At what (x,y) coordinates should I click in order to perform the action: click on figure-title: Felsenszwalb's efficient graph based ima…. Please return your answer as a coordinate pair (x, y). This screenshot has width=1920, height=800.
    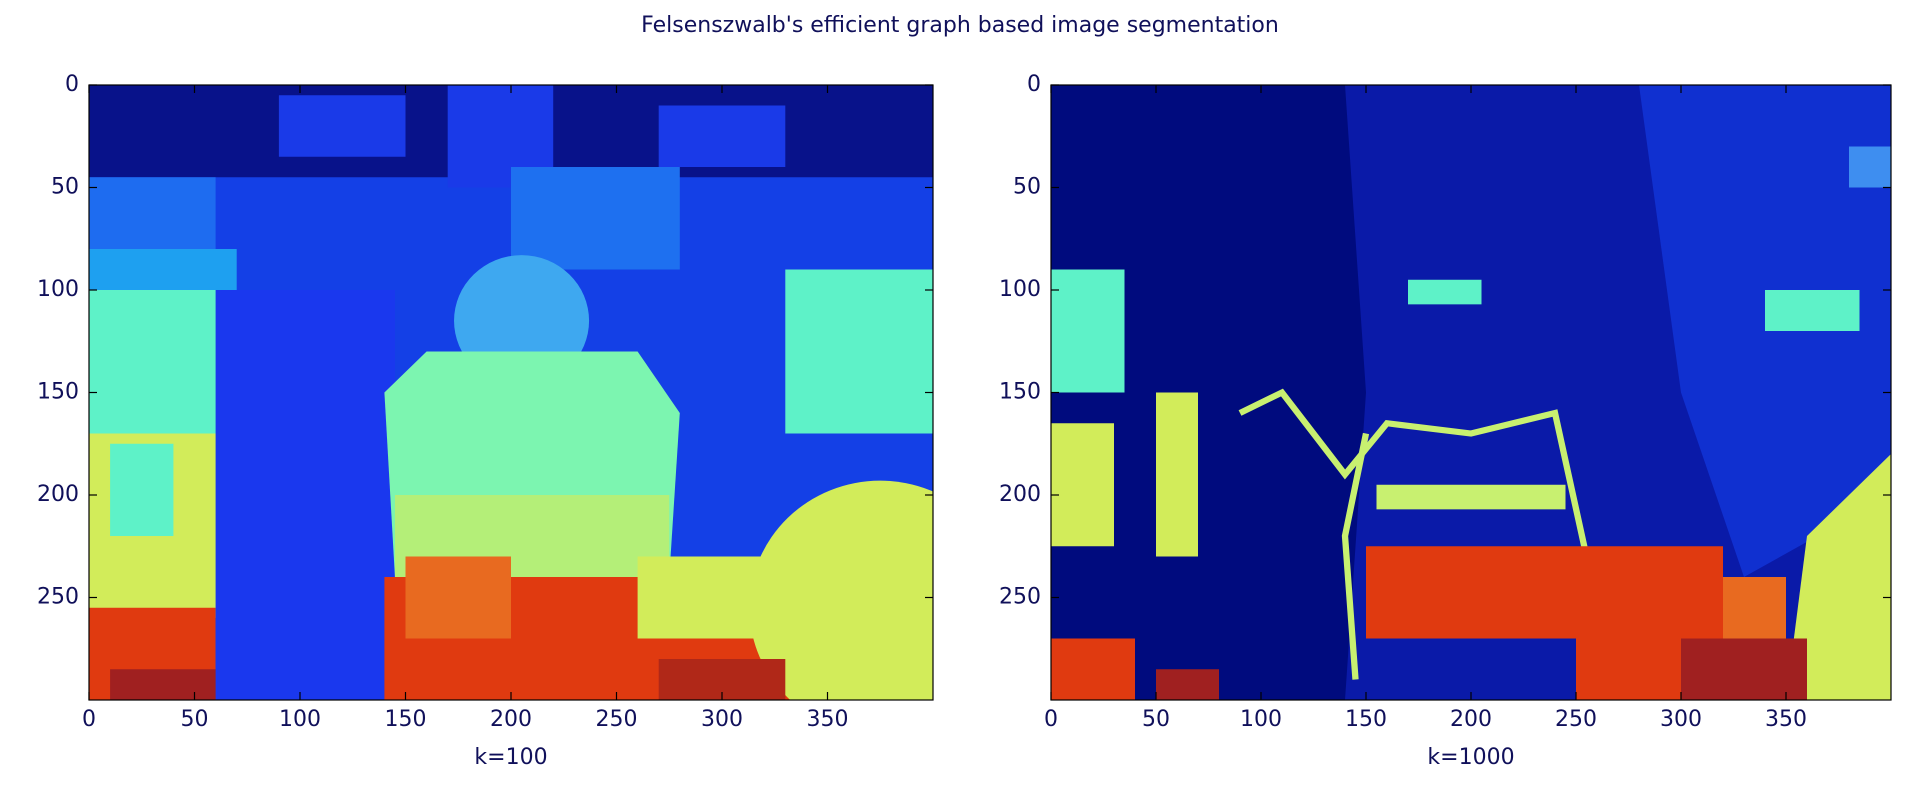
    Looking at the image, I should click on (960, 25).